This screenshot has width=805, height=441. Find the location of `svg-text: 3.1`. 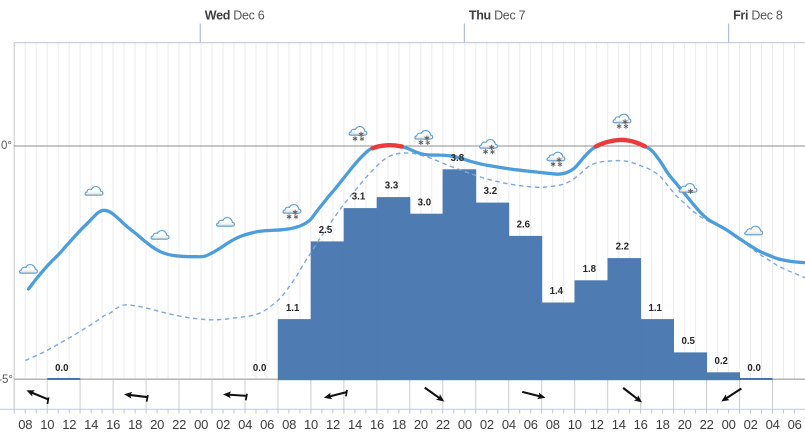

svg-text: 3.1 is located at coordinates (359, 197).